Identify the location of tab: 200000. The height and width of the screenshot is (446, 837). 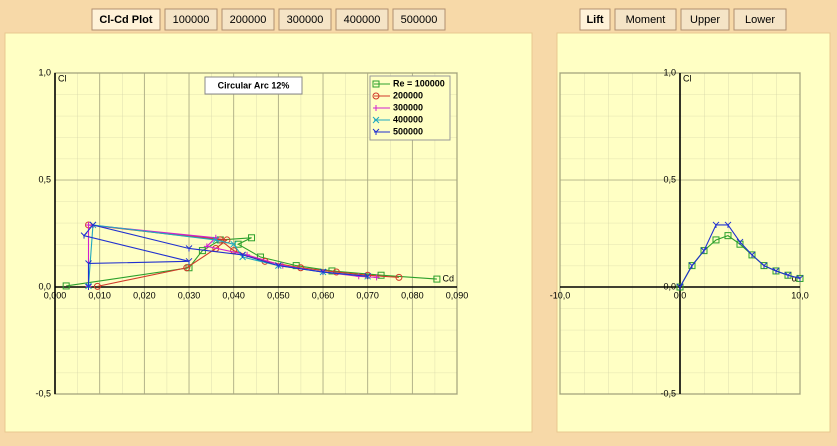
(248, 19).